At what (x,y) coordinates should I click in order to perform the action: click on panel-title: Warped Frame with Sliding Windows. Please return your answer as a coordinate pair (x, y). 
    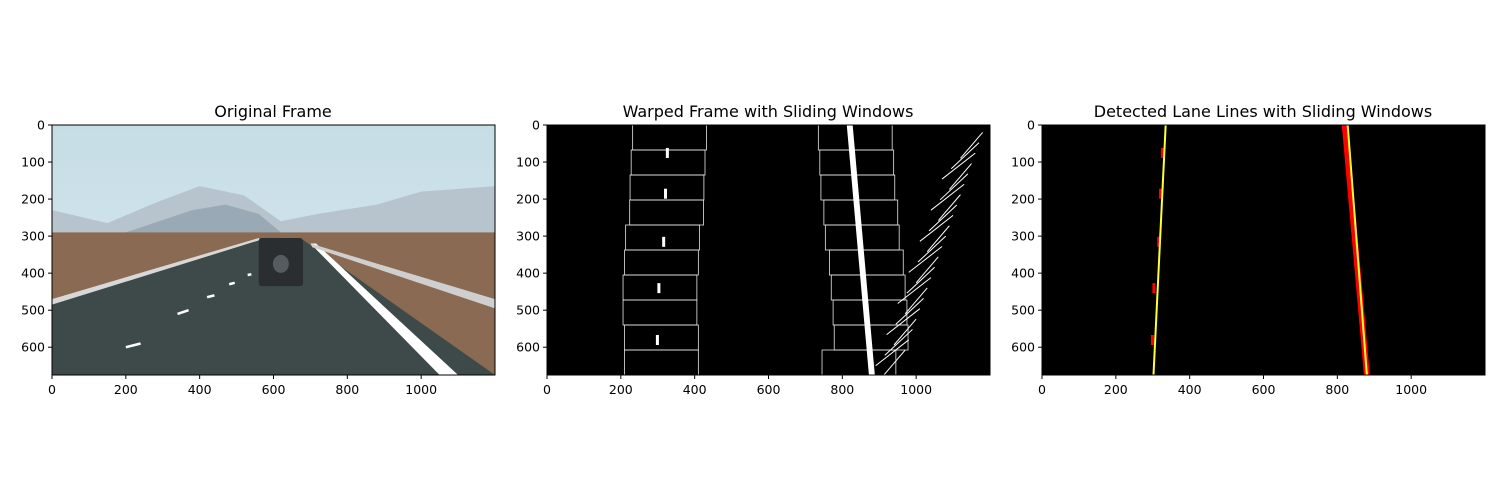
    Looking at the image, I should click on (768, 111).